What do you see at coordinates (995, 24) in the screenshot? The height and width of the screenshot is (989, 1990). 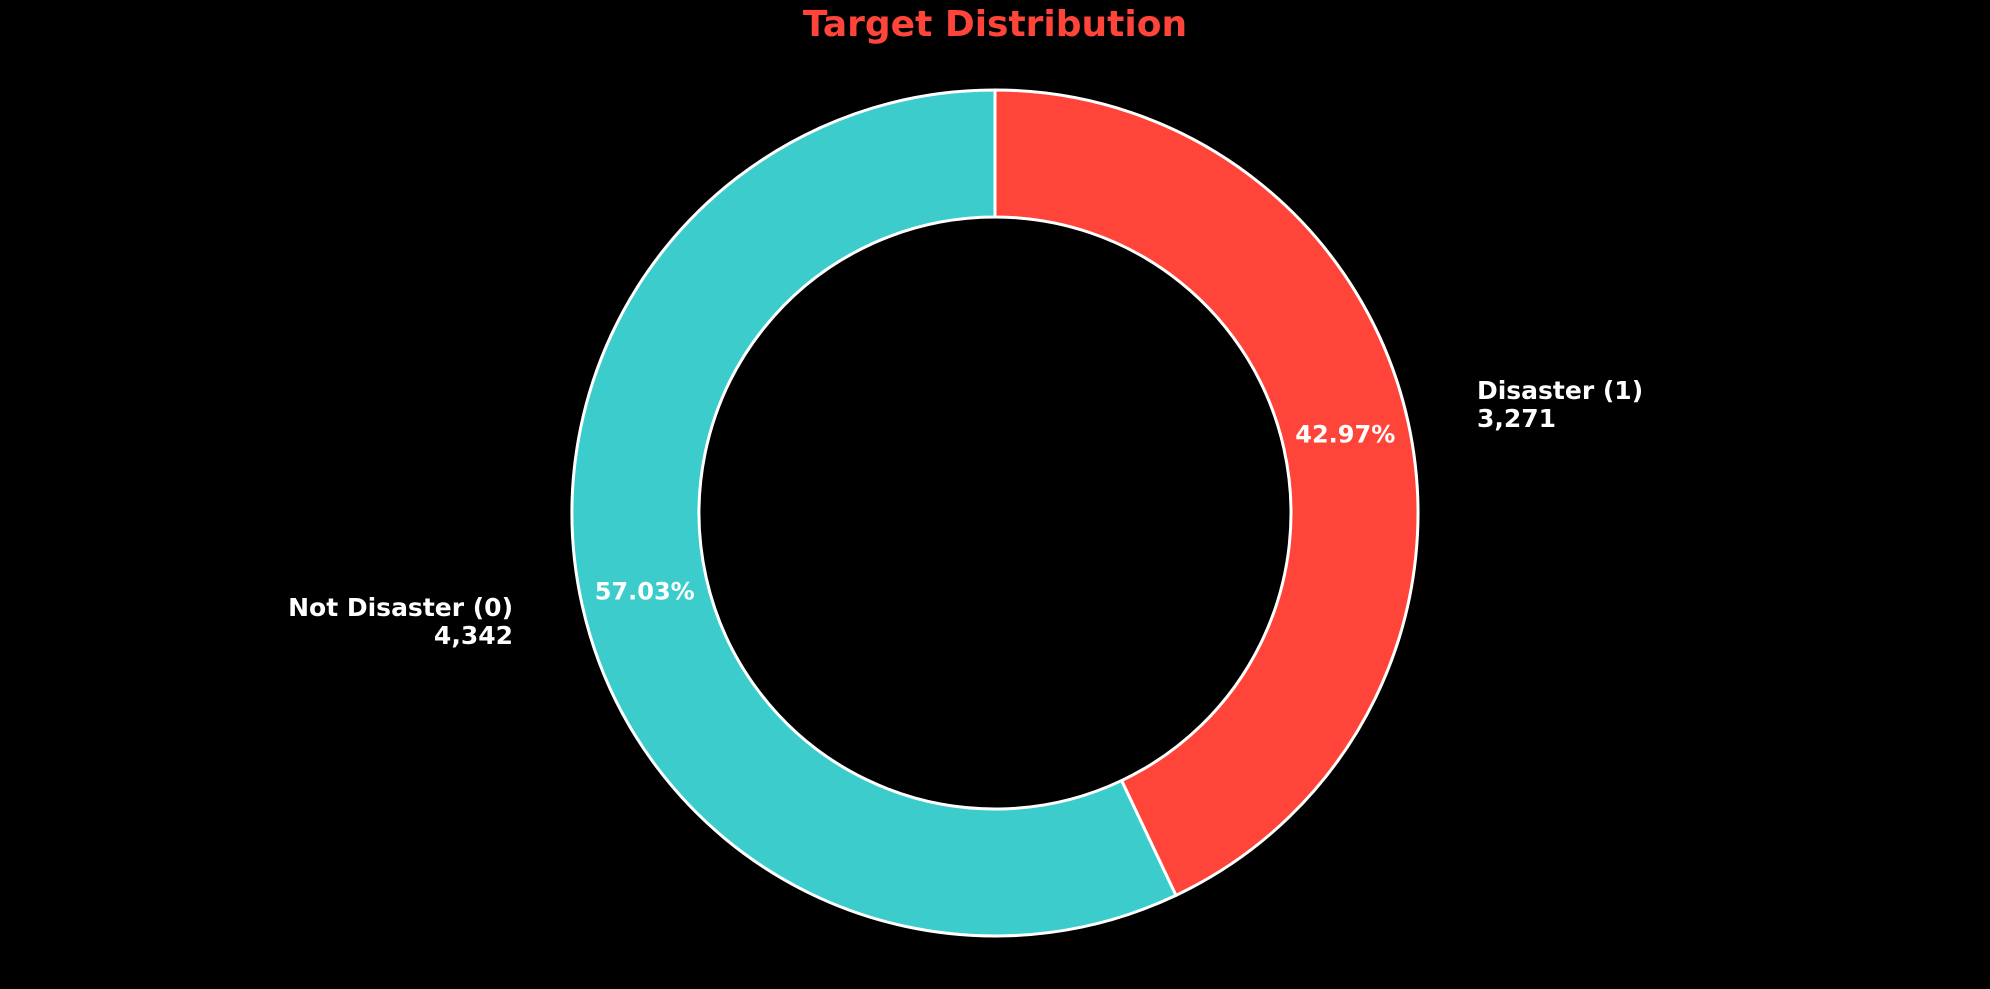 I see `chart-title: Target Distribution` at bounding box center [995, 24].